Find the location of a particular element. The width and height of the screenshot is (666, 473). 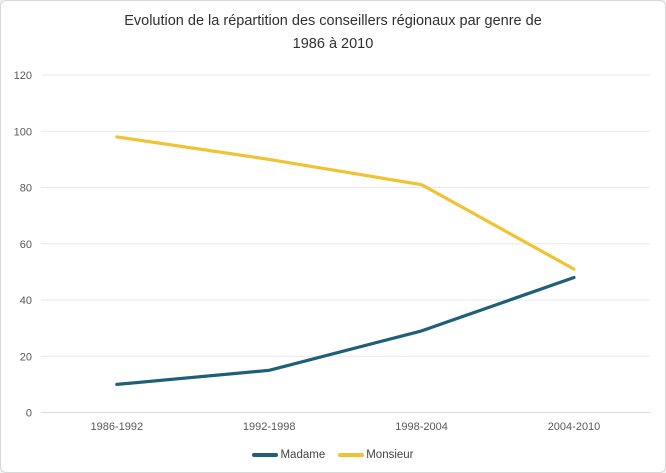

y-axis-tick-label: 80 is located at coordinates (26, 189).